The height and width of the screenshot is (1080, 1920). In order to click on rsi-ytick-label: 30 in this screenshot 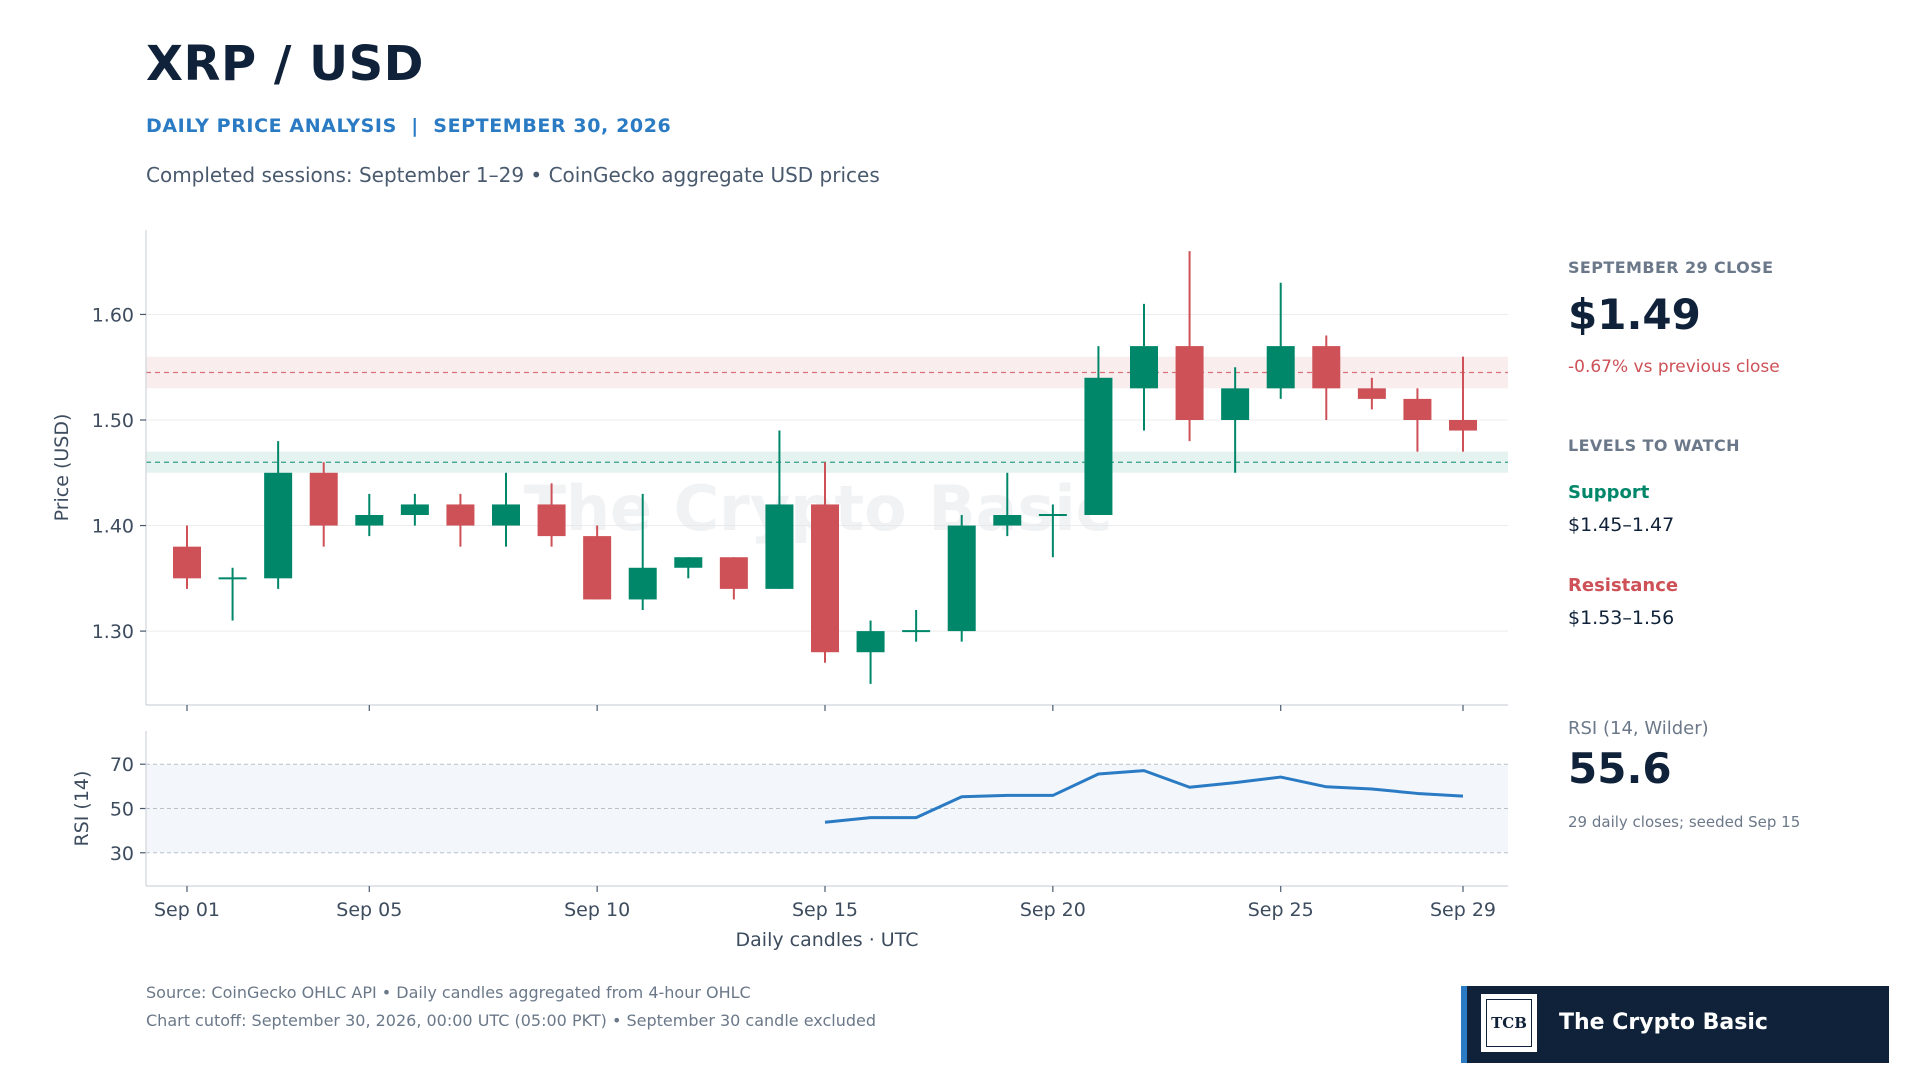, I will do `click(122, 854)`.